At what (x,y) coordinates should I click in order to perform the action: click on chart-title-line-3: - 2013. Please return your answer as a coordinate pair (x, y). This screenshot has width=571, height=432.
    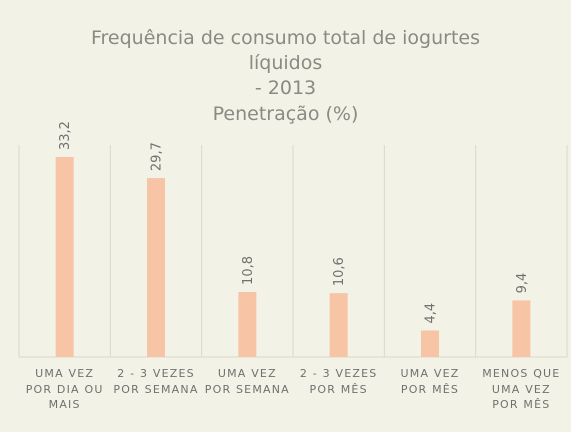
    Looking at the image, I should click on (285, 88).